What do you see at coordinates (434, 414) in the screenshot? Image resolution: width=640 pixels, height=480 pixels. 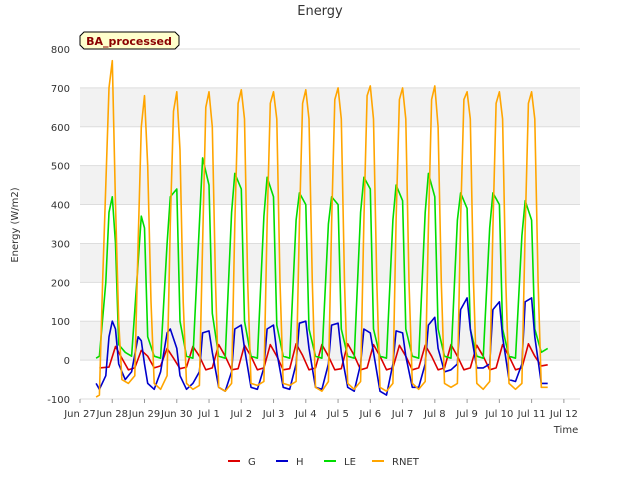 I see `x-tick-label: Jul 8` at bounding box center [434, 414].